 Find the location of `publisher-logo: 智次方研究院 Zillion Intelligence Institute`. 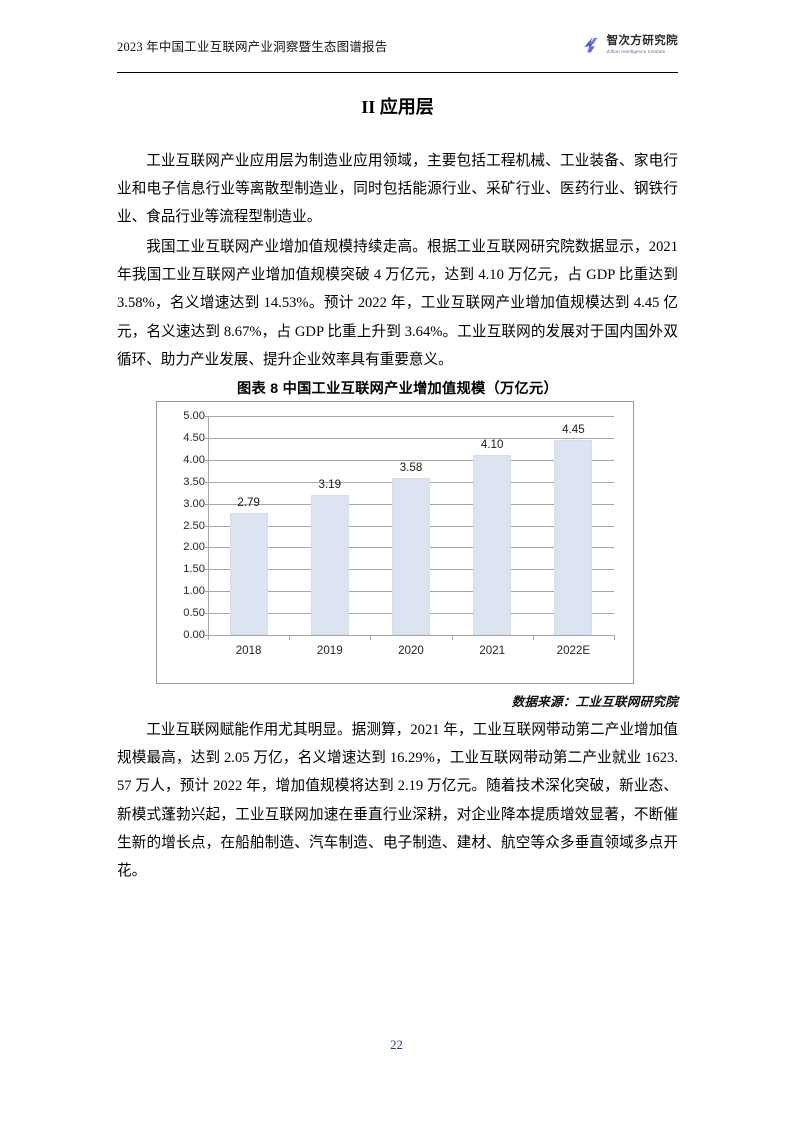

publisher-logo: 智次方研究院 Zillion Intelligence Institute is located at coordinates (629, 45).